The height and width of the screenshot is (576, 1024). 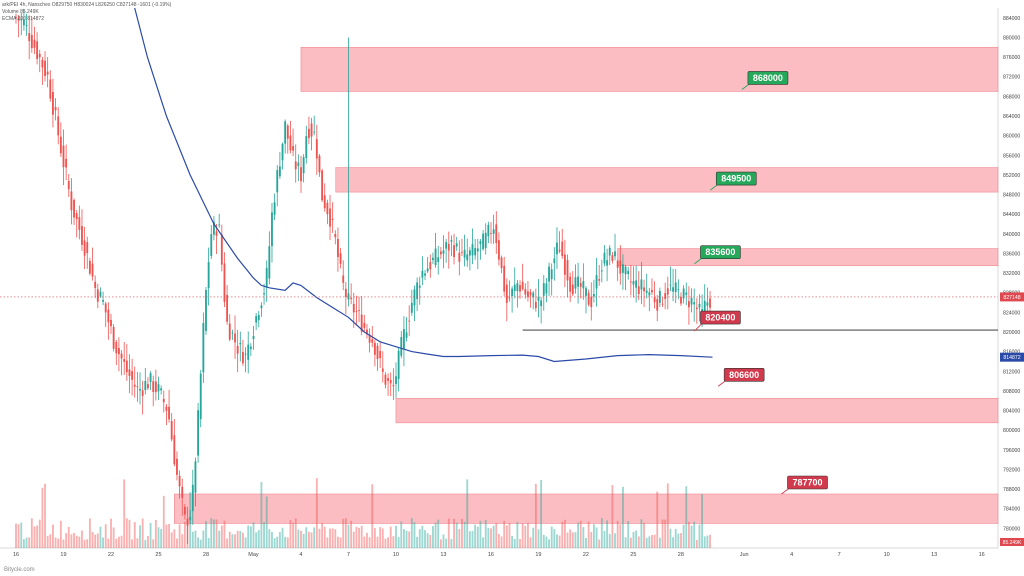 I want to click on support-label-pointer, so click(x=698, y=327).